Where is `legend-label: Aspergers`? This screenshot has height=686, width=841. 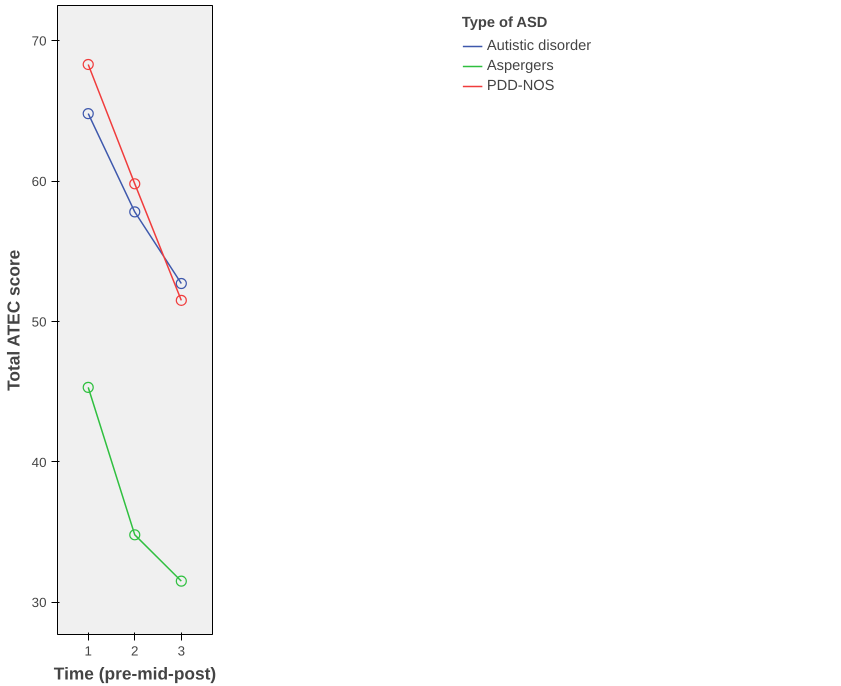 legend-label: Aspergers is located at coordinates (520, 66).